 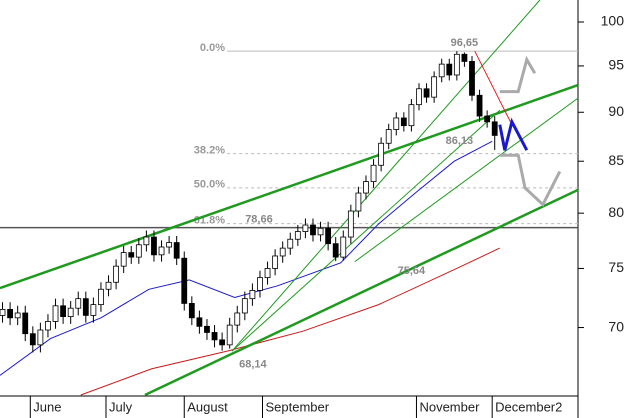 I want to click on fib-label: 0.0%, so click(x=212, y=48).